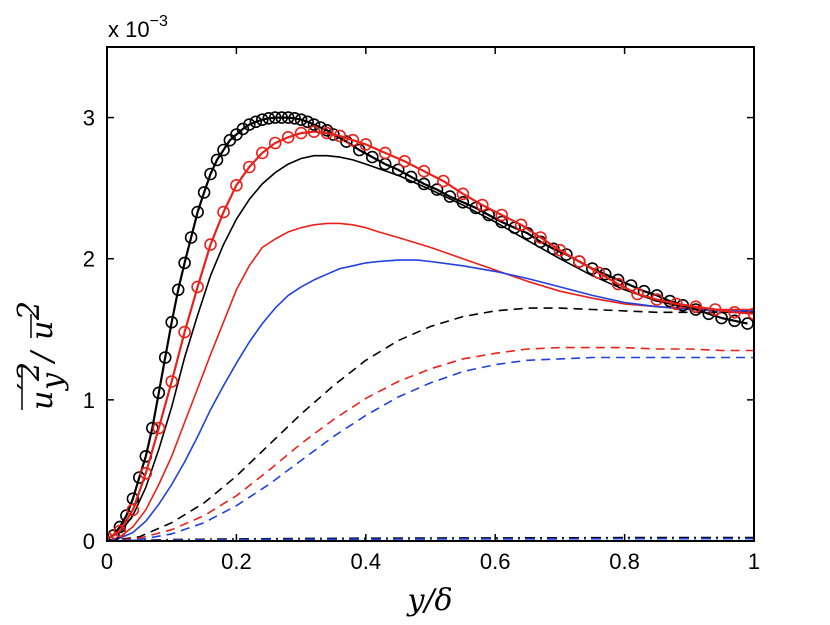 This screenshot has width=830, height=625. I want to click on x-tick-label: 0.2, so click(236, 561).